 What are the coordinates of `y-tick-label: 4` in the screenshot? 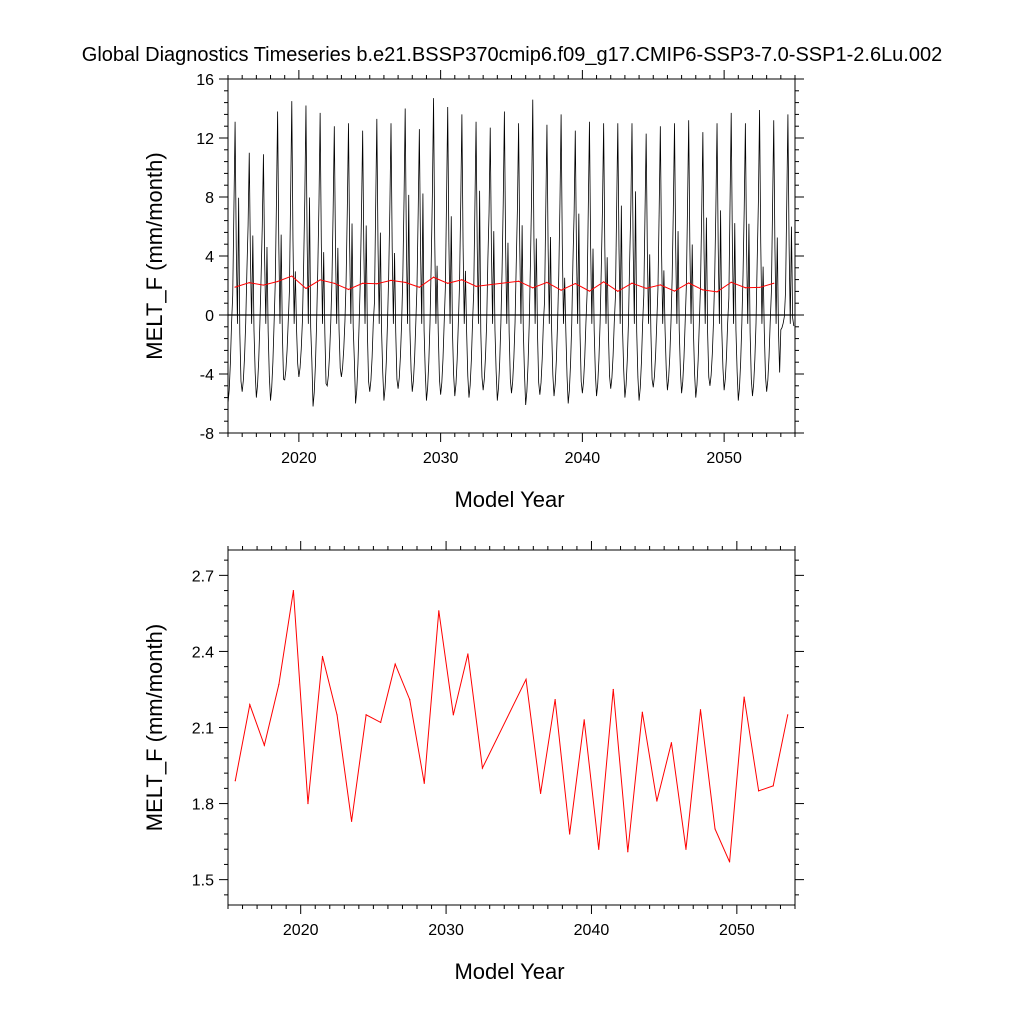 It's located at (209, 257).